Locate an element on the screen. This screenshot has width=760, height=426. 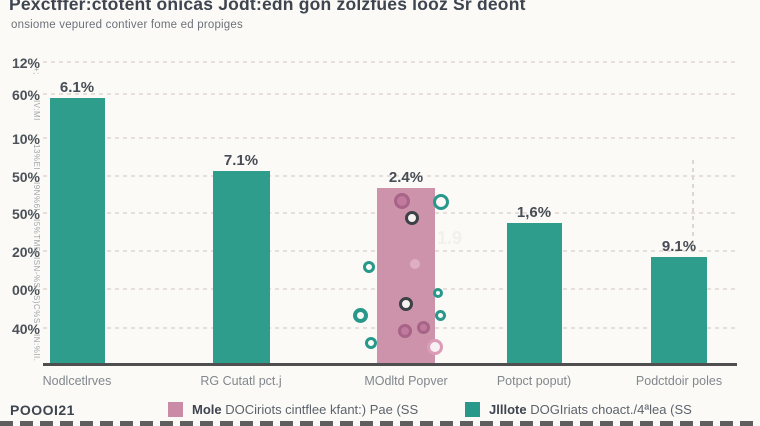
x-category-label: MOdltd Popver is located at coordinates (406, 381).